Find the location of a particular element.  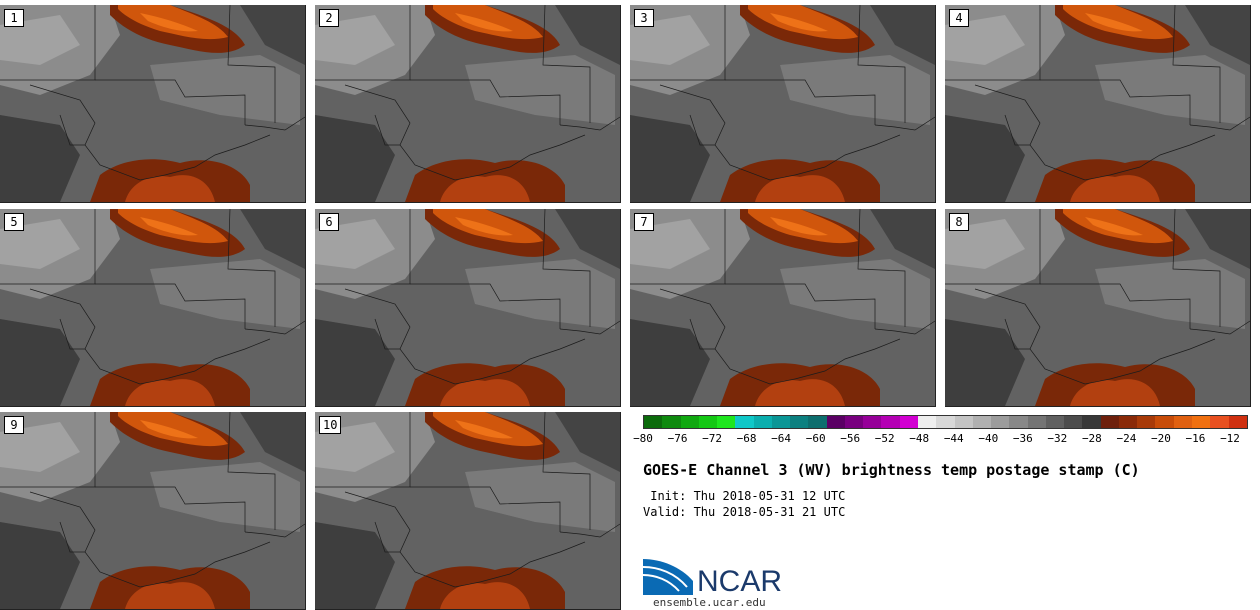

ensemble-member-panel: 2 is located at coordinates (468, 104).